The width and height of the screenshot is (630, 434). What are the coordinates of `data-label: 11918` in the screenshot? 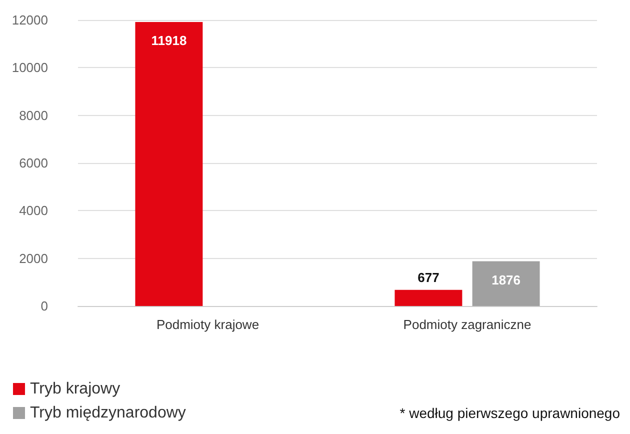 It's located at (169, 40).